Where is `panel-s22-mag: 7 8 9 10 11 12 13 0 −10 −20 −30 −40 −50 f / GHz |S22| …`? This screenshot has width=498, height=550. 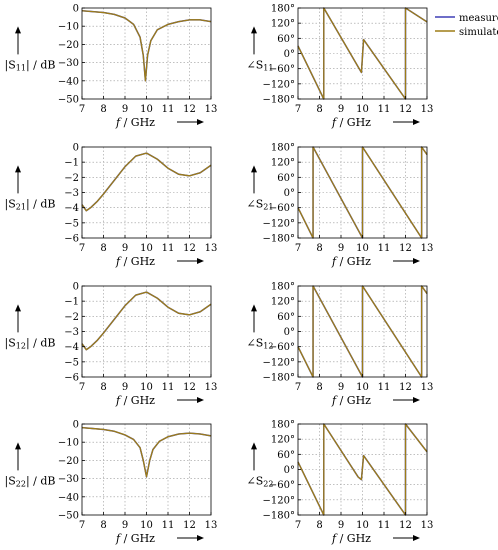 panel-s22-mag: 7 8 9 10 11 12 13 0 −10 −20 −30 −40 −50 f / GHz |S22| … is located at coordinates (111, 483).